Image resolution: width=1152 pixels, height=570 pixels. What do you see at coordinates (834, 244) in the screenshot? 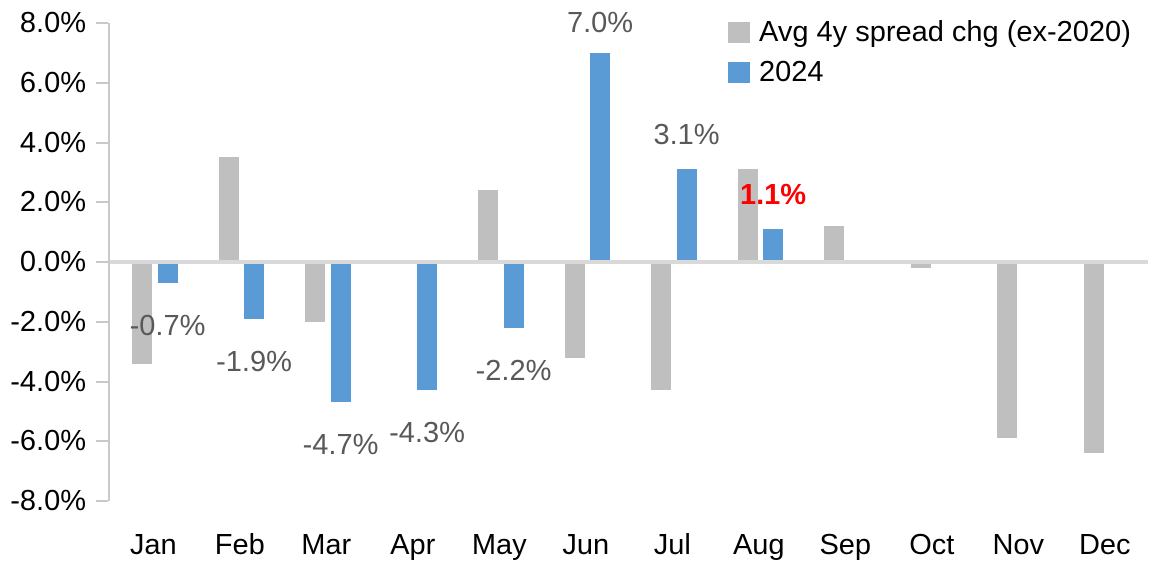
I see `bar-avg-4y-sep` at bounding box center [834, 244].